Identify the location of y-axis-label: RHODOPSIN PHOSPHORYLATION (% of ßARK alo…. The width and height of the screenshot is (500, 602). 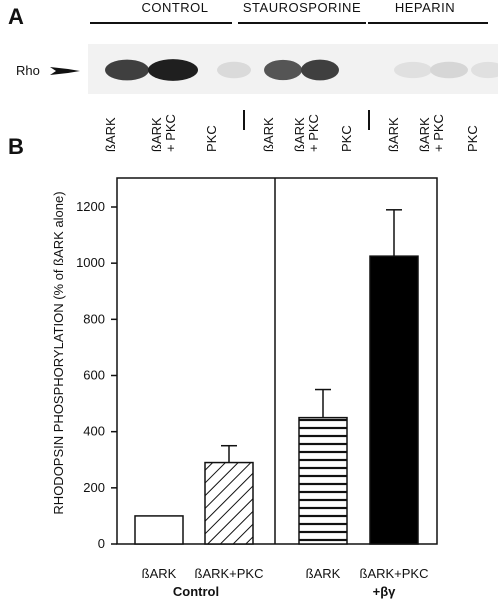
(58, 352).